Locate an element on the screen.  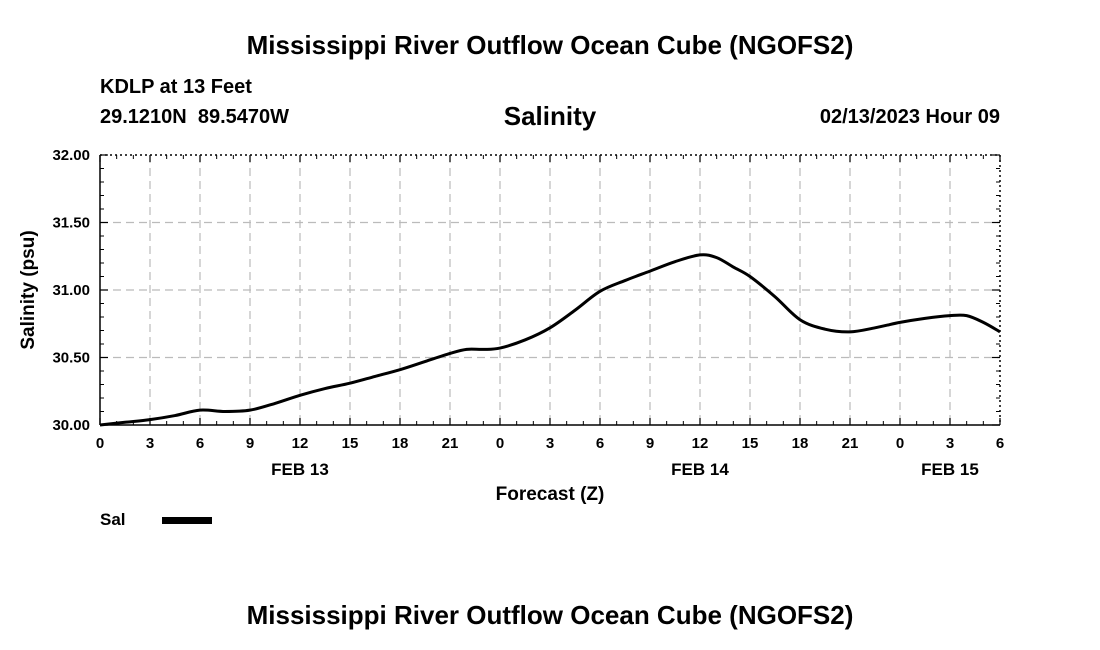
date-label: FEB 15 is located at coordinates (950, 469).